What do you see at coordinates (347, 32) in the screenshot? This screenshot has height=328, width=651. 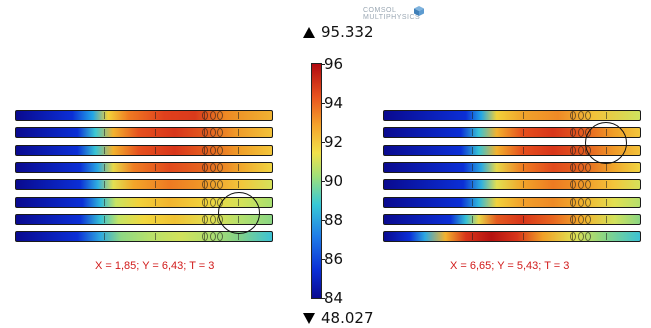 I see `max-value: 95.332` at bounding box center [347, 32].